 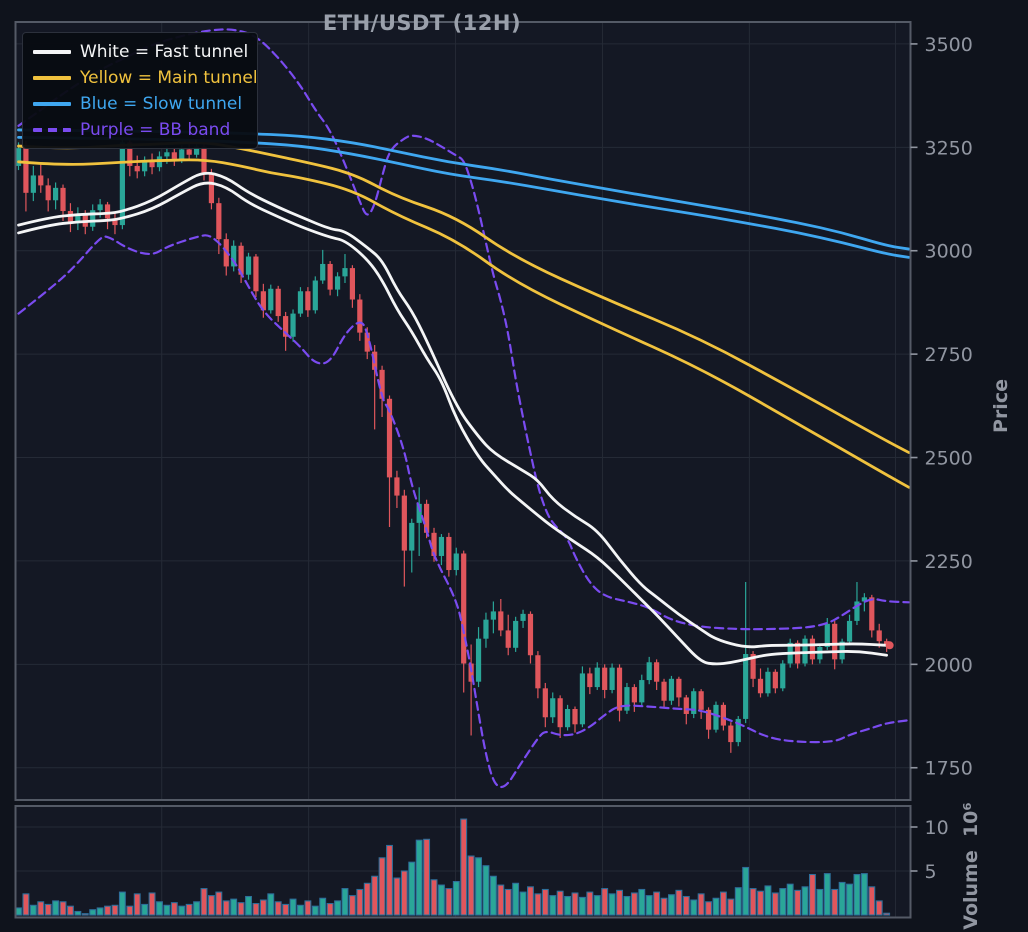 I want to click on last-price-dot, so click(x=889, y=645).